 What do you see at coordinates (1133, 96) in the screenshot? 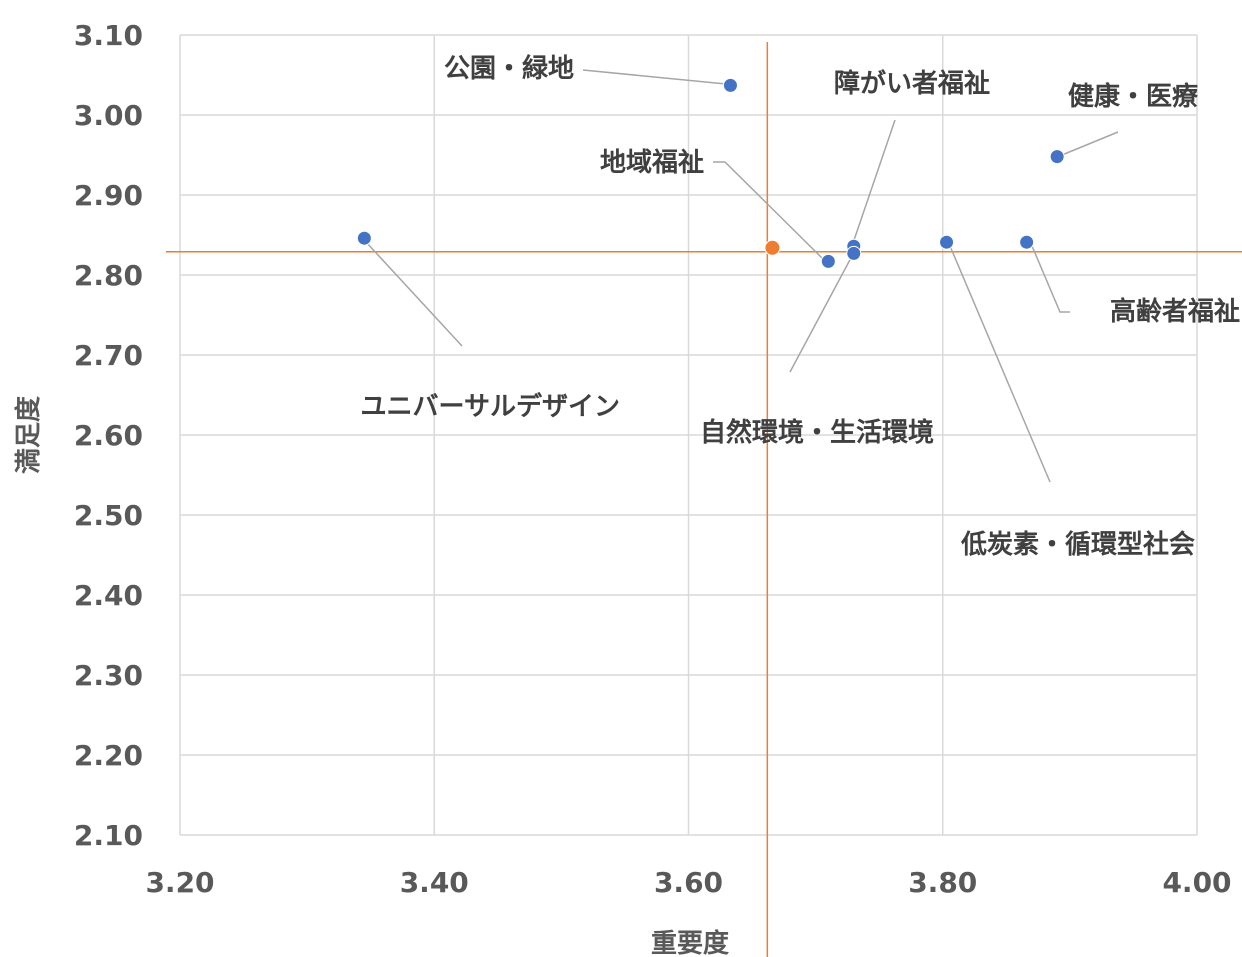
I see `point-label: 健康・医療` at bounding box center [1133, 96].